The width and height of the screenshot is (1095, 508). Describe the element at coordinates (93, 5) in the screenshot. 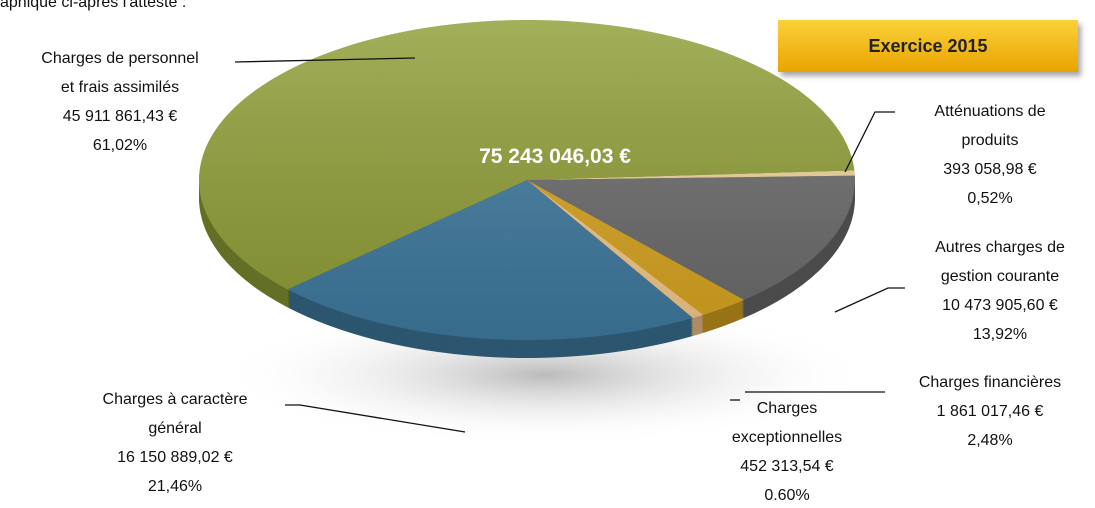

I see `caption: aphique ci-après l'atteste :` at that location.